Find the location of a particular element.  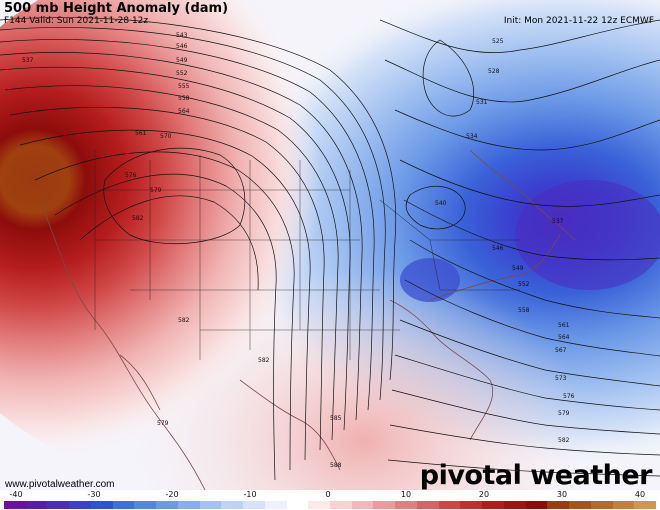

colorbar-tick-label: 40 is located at coordinates (640, 494).